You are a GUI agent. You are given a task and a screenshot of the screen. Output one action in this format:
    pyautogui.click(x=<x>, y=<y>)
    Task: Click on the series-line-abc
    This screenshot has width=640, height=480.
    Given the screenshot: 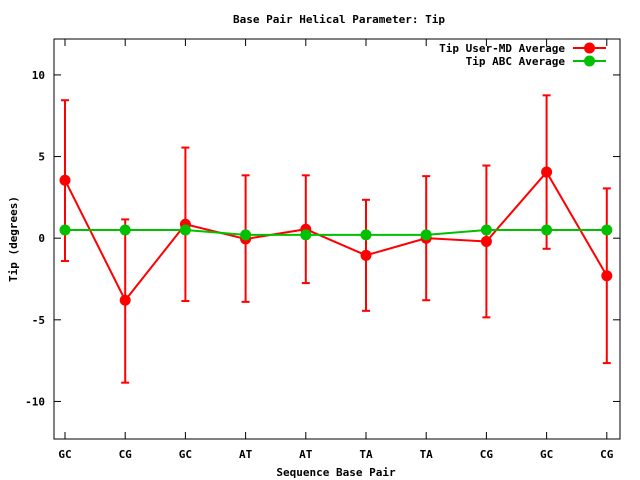 What is the action you would take?
    pyautogui.click(x=336, y=232)
    